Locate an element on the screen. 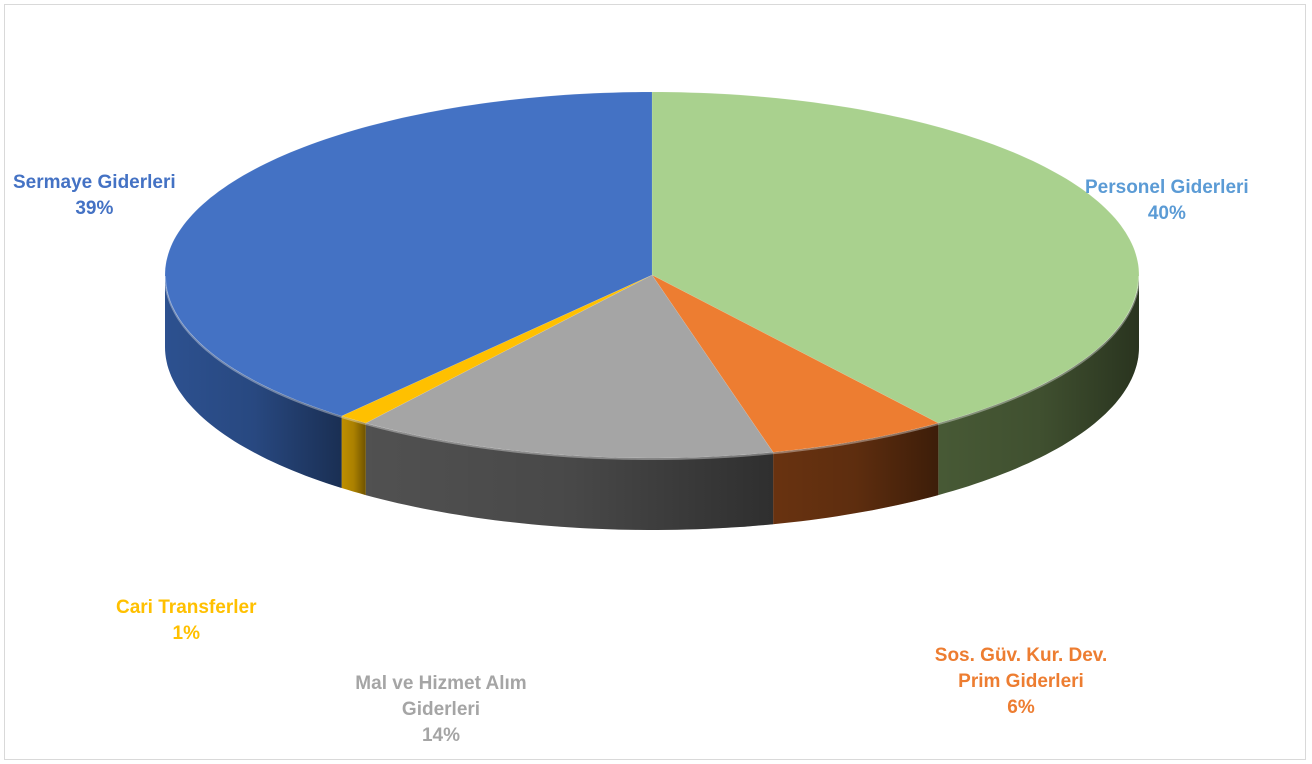 Image resolution: width=1312 pixels, height=764 pixels. pie-side-shade-cari-transferler is located at coordinates (353, 456).